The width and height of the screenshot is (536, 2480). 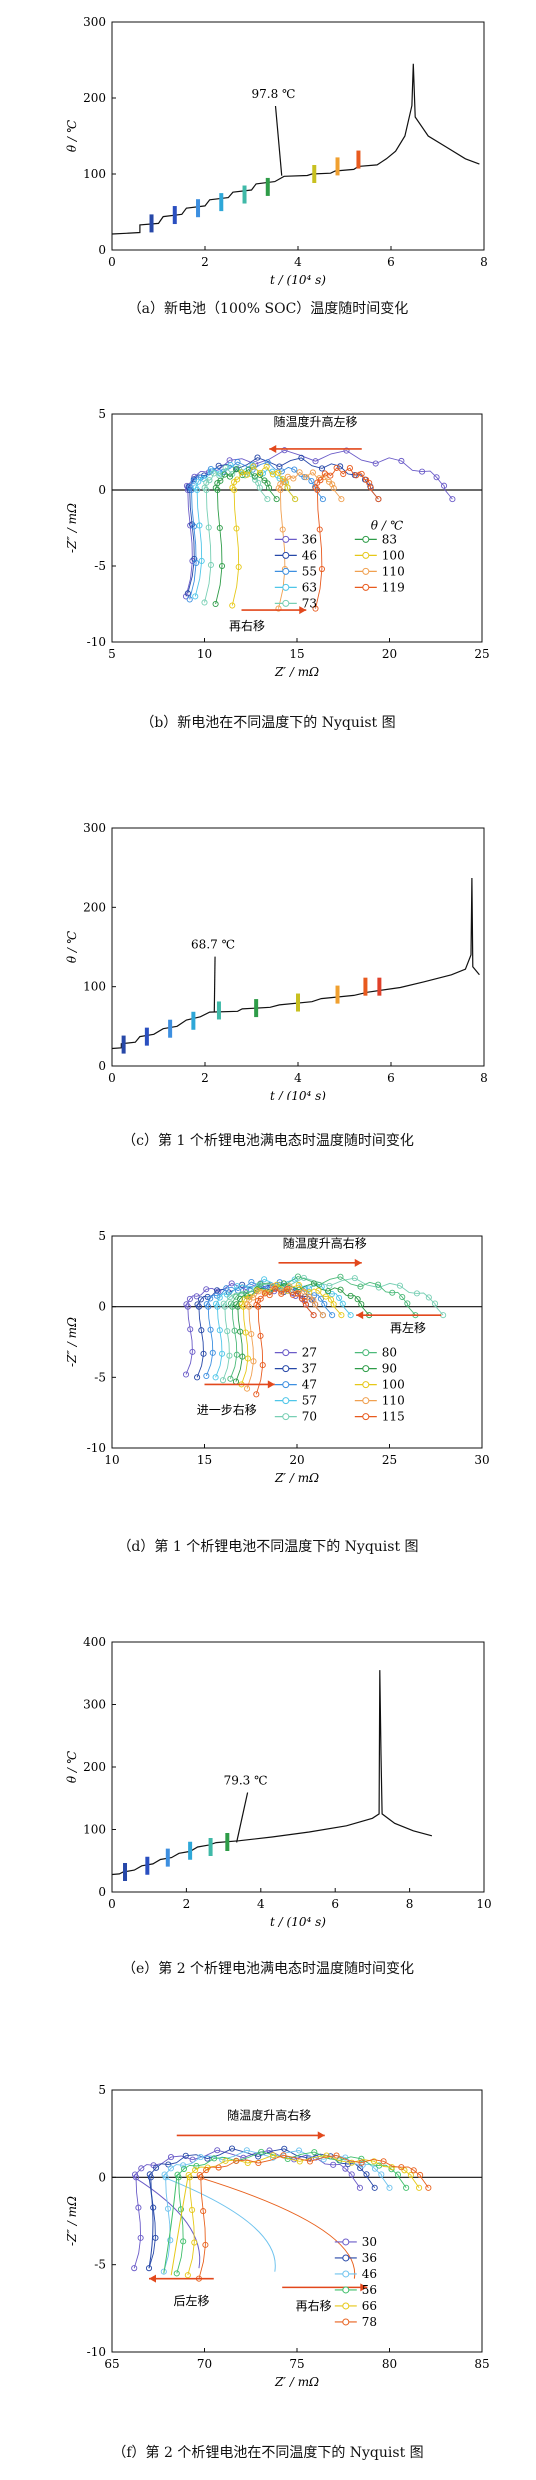 What do you see at coordinates (204, 1460) in the screenshot?
I see `x-tick-label: 15` at bounding box center [204, 1460].